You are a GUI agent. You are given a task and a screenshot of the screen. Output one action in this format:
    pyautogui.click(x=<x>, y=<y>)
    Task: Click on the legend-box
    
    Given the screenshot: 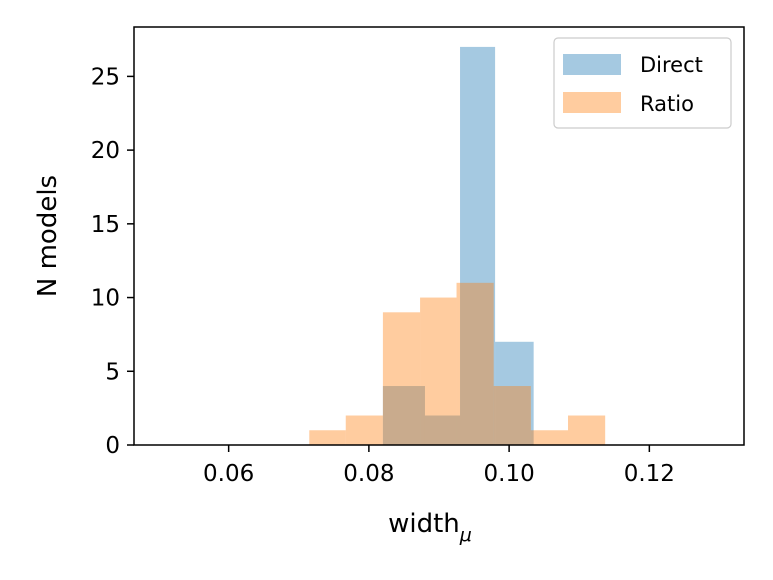 What is the action you would take?
    pyautogui.click(x=642, y=83)
    